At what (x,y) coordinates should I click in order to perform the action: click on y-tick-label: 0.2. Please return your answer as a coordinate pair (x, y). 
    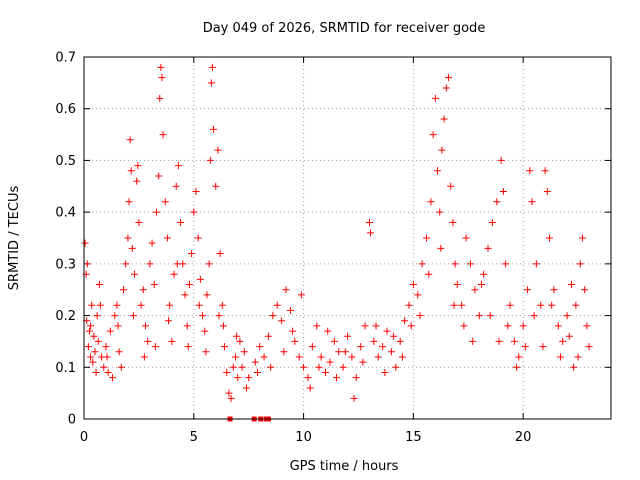
    Looking at the image, I should click on (65, 316).